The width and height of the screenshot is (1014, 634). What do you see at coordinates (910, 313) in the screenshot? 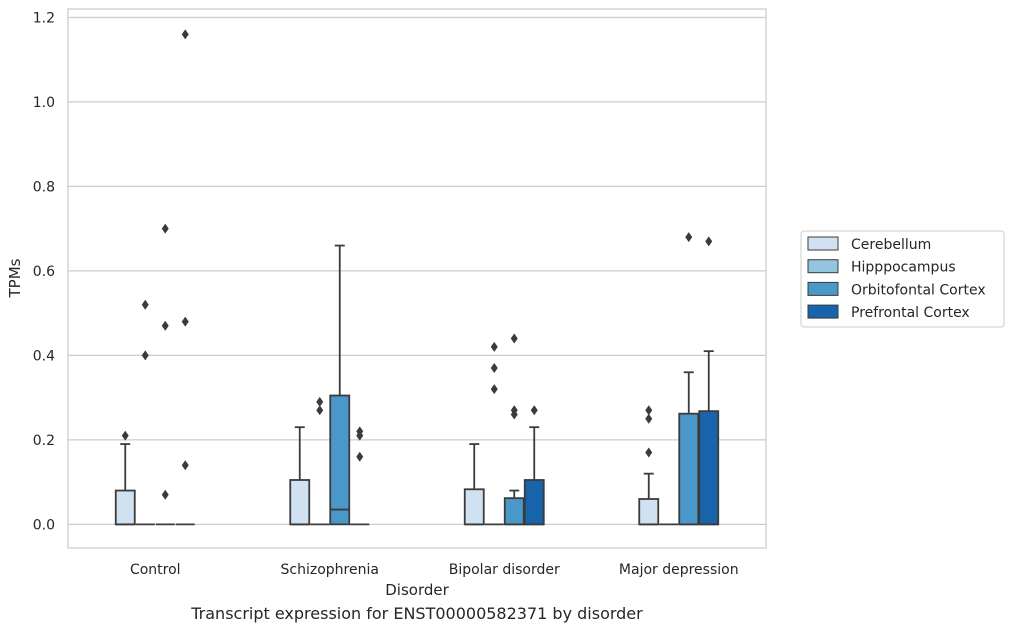
I see `legend-label: Prefrontal Cortex` at bounding box center [910, 313].